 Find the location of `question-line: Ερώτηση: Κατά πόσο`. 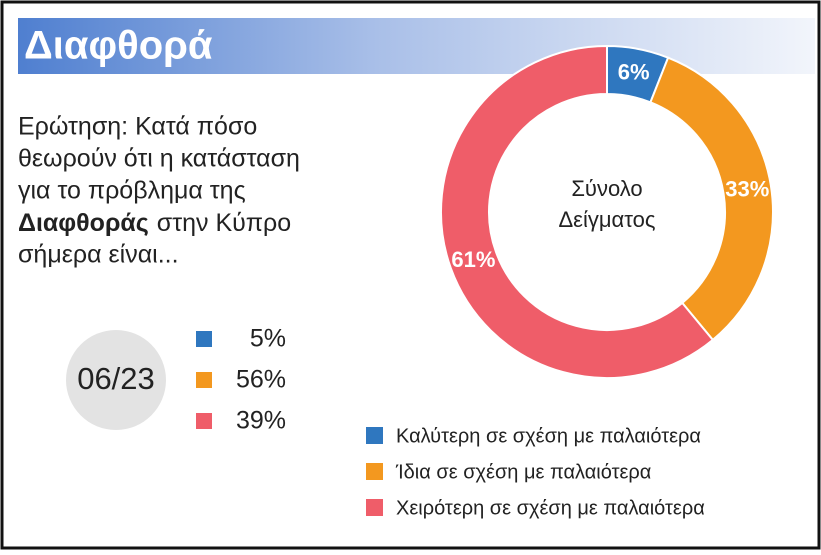

question-line: Ερώτηση: Κατά πόσο is located at coordinates (137, 127).